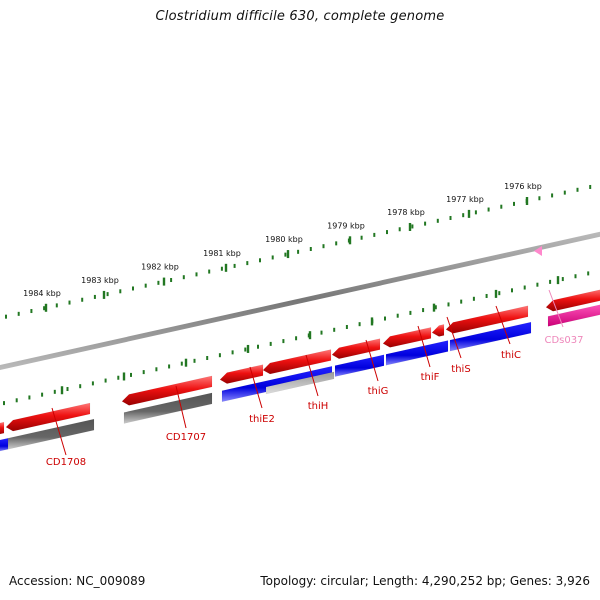 Image resolution: width=600 pixels, height=600 pixels. What do you see at coordinates (262, 419) in the screenshot?
I see `gene-label-thie2: thiE2` at bounding box center [262, 419].